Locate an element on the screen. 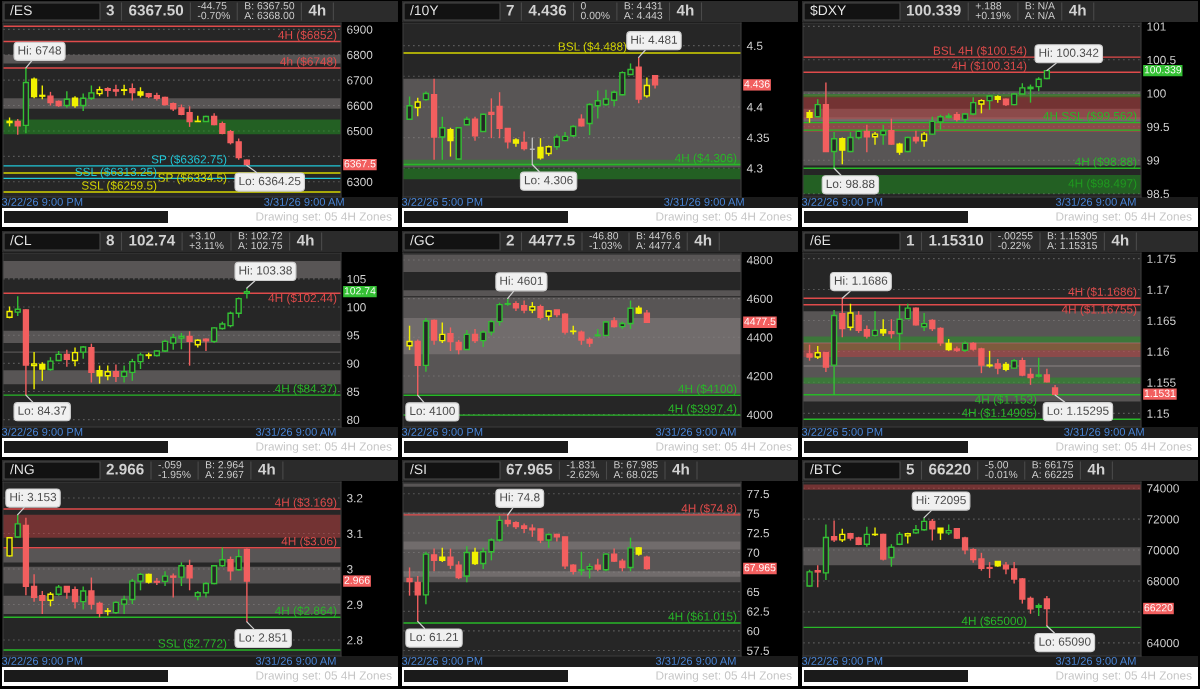 The width and height of the screenshot is (1200, 689). y-tick-label: 6500 is located at coordinates (360, 131).